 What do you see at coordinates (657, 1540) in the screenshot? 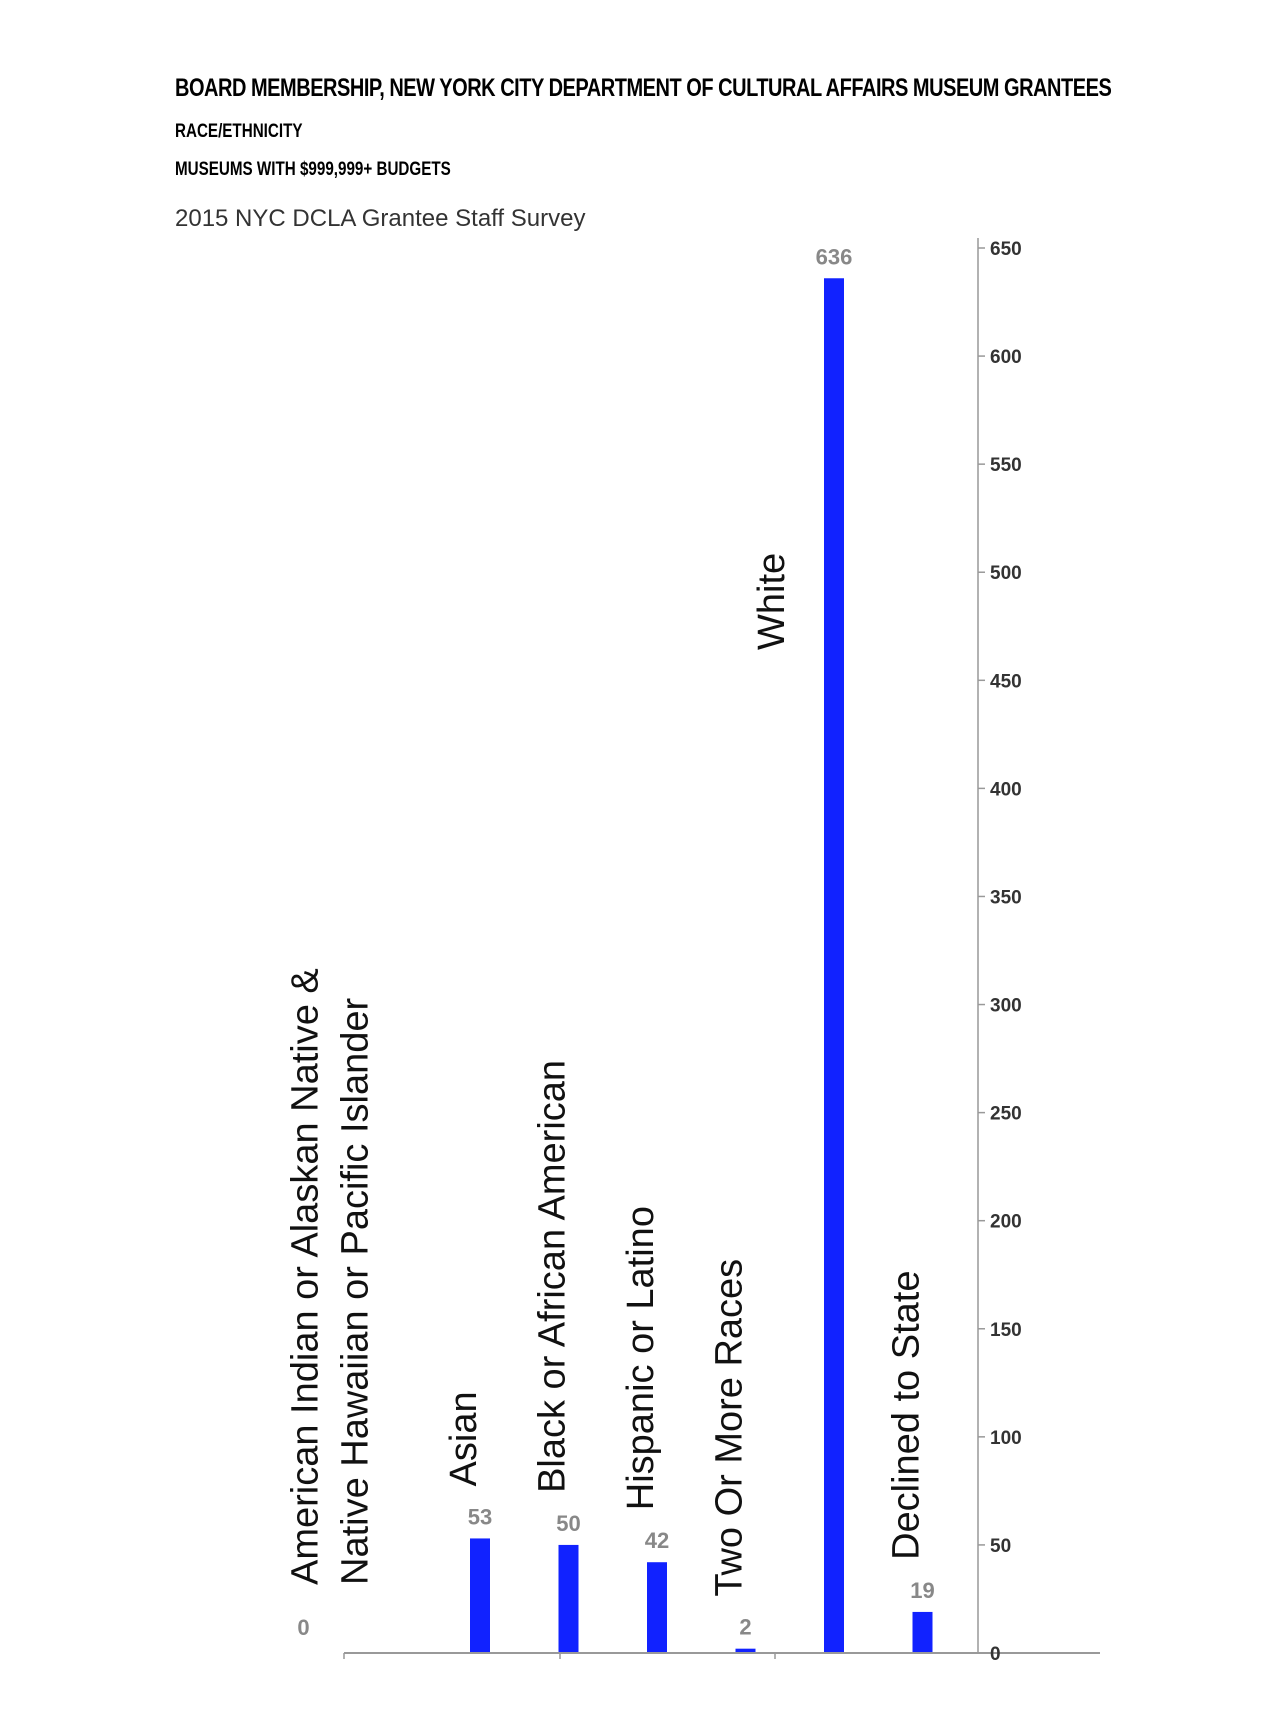
I see `value-label-3: 42` at bounding box center [657, 1540].